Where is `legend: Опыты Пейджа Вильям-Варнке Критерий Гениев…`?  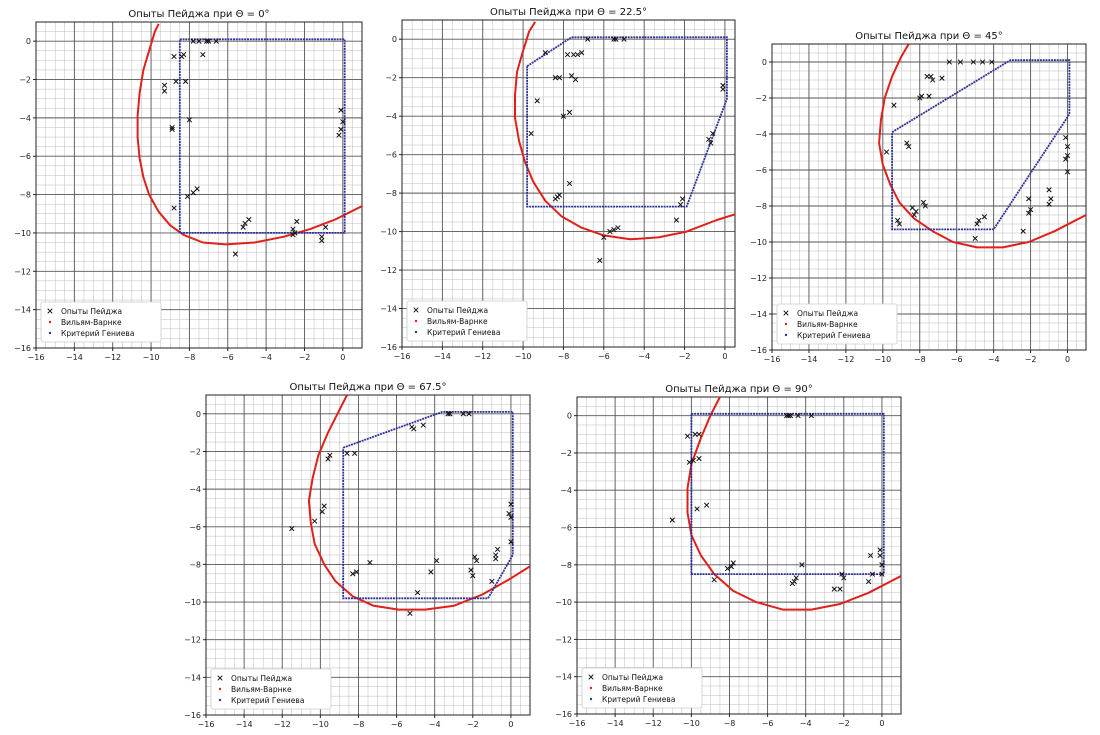 legend: Опыты Пейджа Вильям-Варнке Критерий Гениев… is located at coordinates (101, 322).